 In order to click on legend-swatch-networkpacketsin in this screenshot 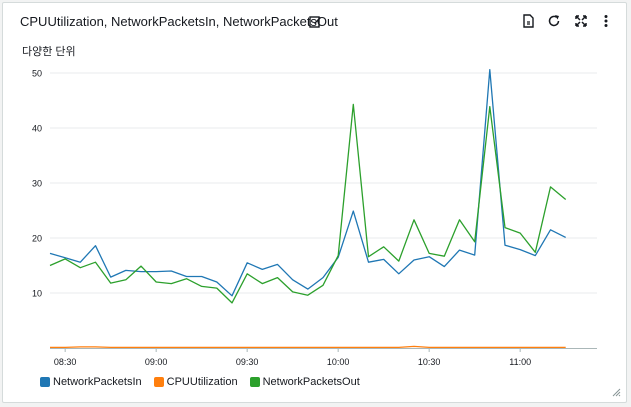, I will do `click(45, 382)`.